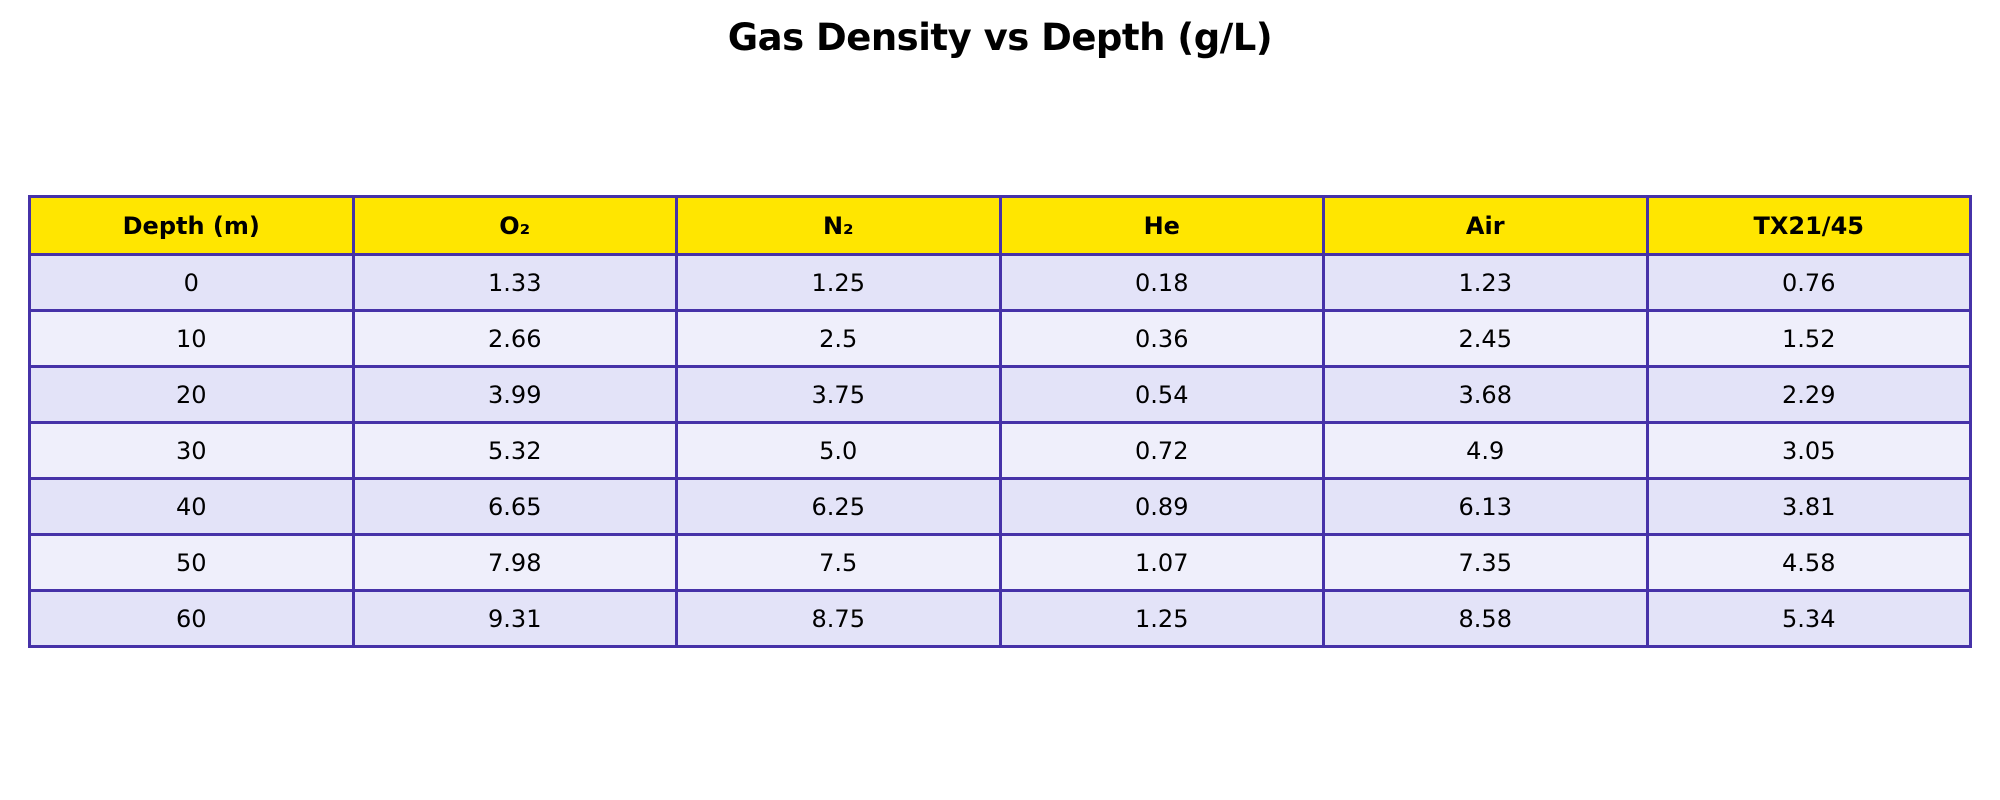  What do you see at coordinates (1161, 394) in the screenshot?
I see `value-cell: 0.54` at bounding box center [1161, 394].